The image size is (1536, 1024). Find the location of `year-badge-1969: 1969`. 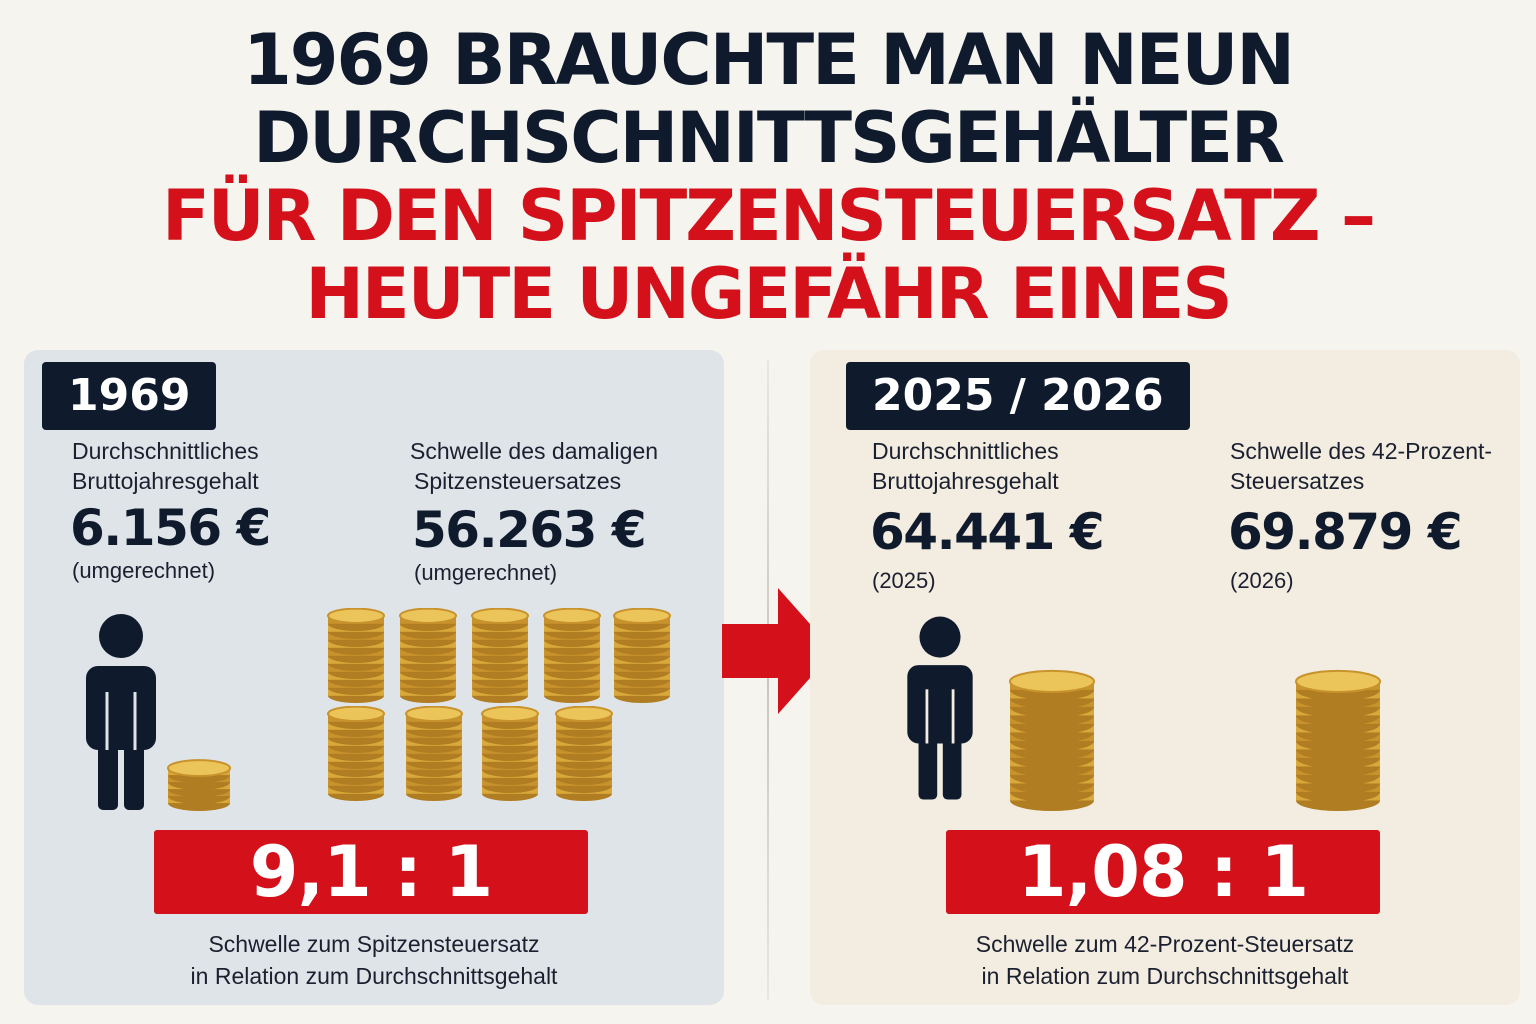

year-badge-1969: 1969 is located at coordinates (129, 396).